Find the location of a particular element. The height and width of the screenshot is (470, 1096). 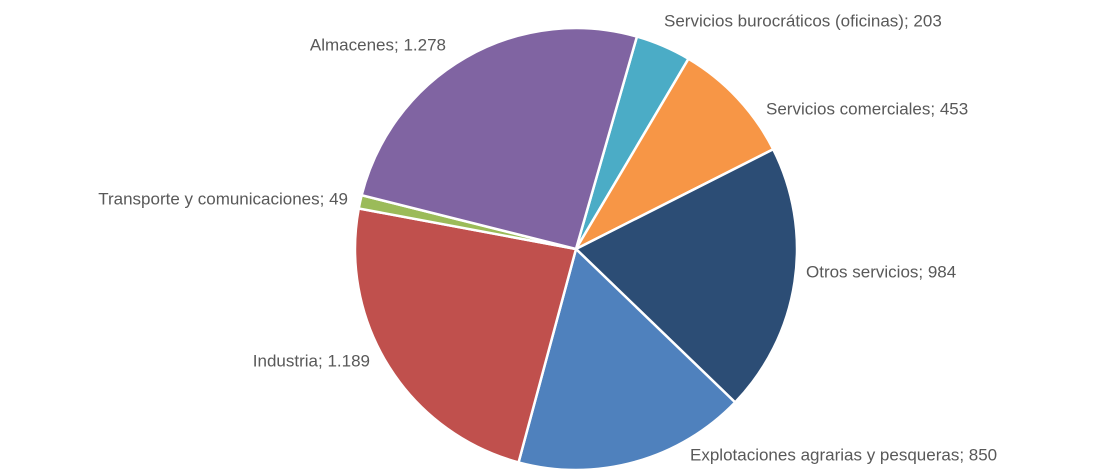

data-label: Servicios comerciales; 453 is located at coordinates (867, 108).